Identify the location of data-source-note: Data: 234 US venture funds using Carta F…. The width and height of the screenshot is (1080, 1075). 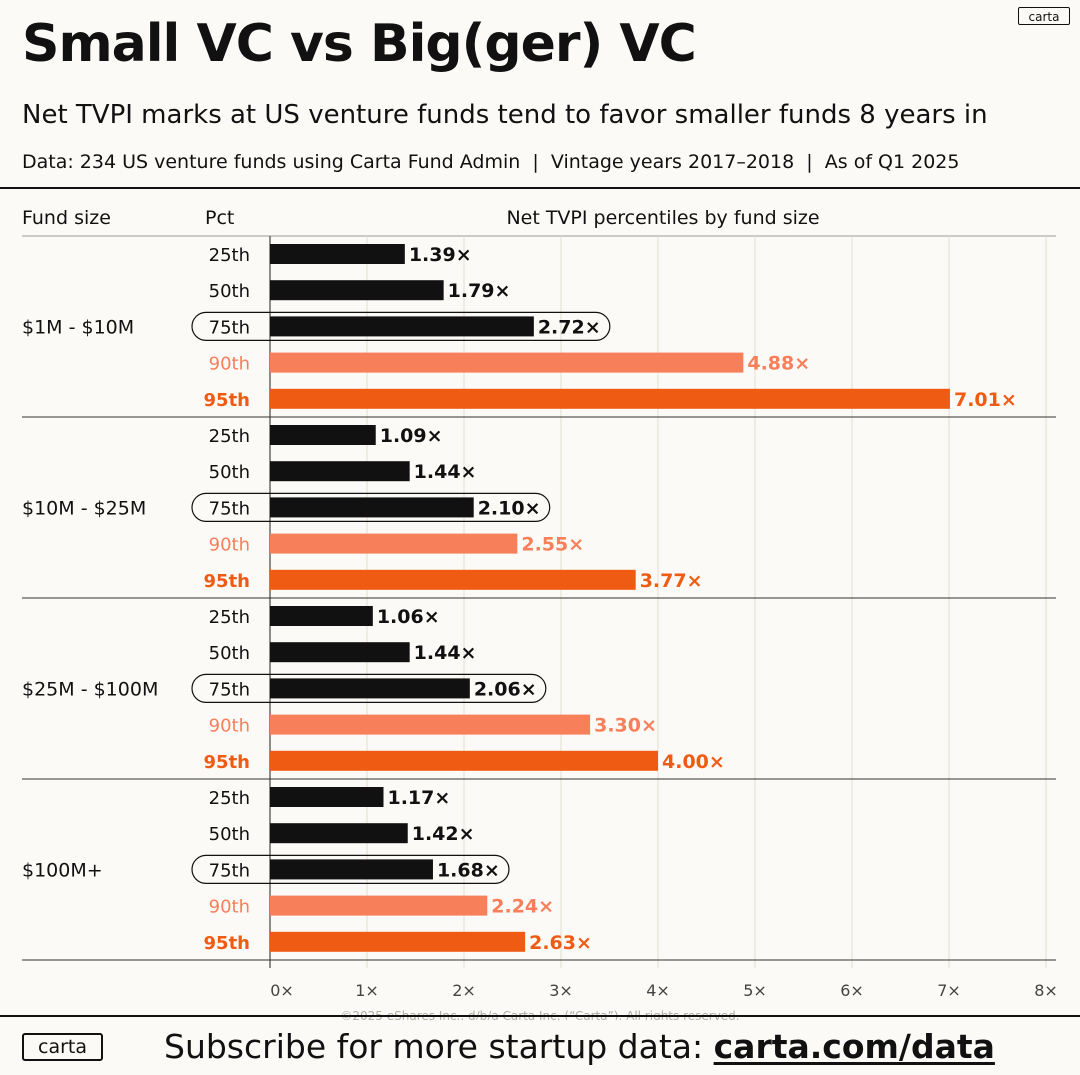
(491, 162).